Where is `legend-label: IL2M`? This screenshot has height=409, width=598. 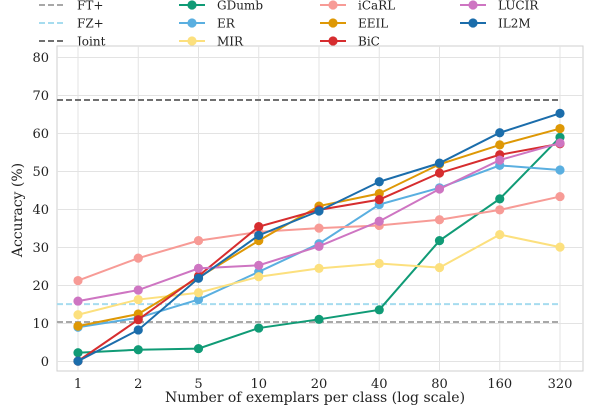 legend-label: IL2M is located at coordinates (514, 24).